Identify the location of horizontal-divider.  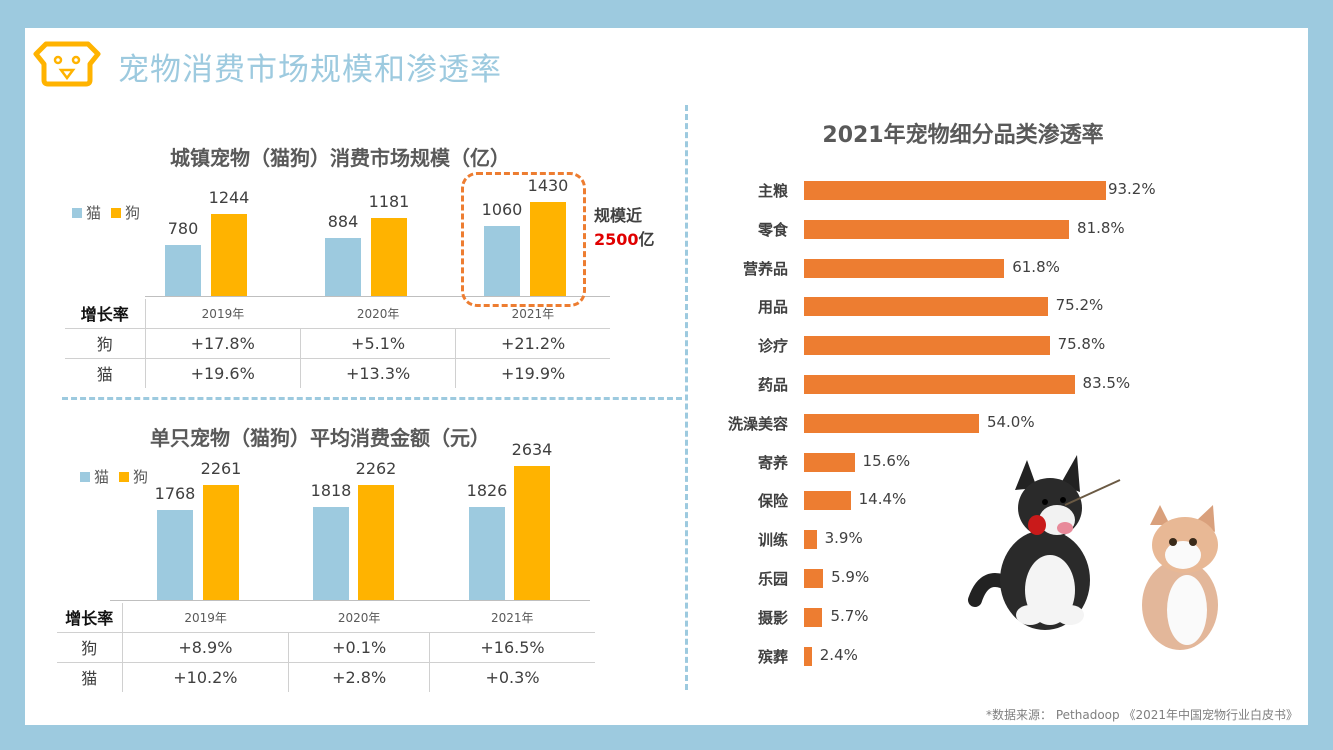
(372, 398).